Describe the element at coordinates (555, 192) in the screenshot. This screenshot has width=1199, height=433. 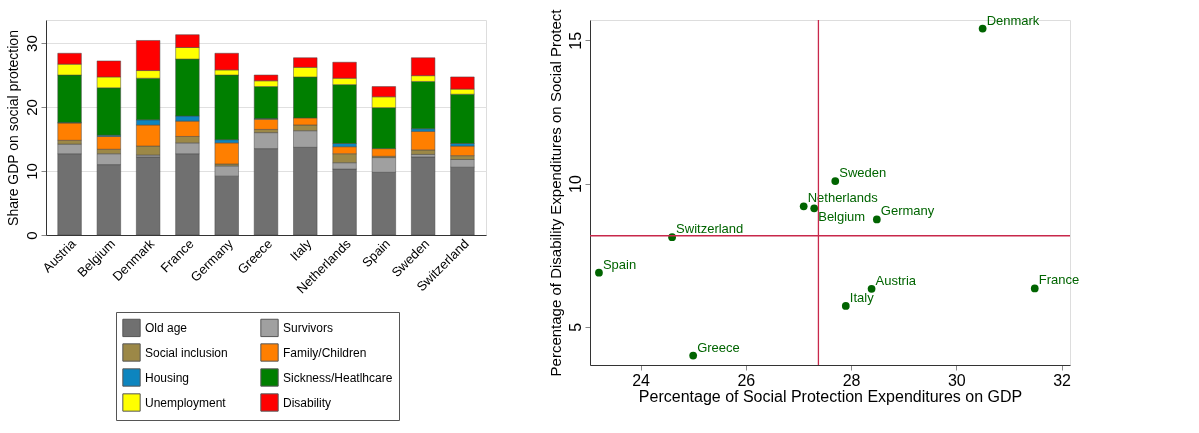
I see `y-axis-title: Percentage of Disability Expenditures on Social Protect` at that location.